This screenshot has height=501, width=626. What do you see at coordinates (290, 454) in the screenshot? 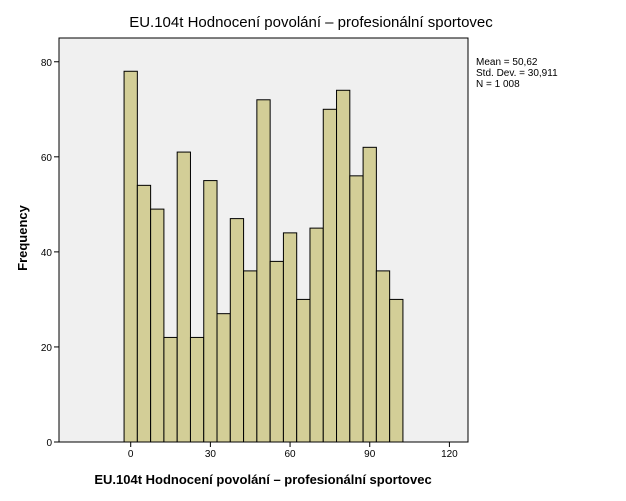
I see `x-tick-label: 60` at bounding box center [290, 454].